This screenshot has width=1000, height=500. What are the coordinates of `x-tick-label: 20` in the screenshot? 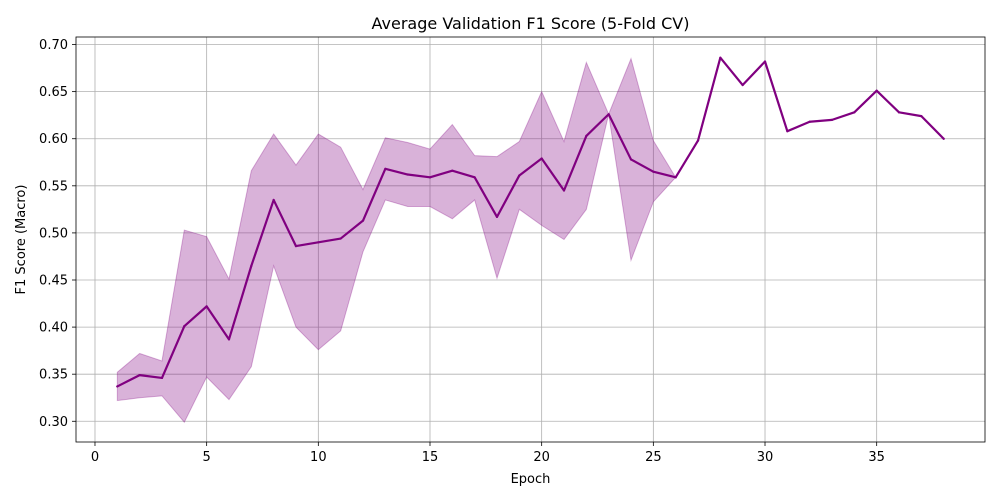 It's located at (541, 457).